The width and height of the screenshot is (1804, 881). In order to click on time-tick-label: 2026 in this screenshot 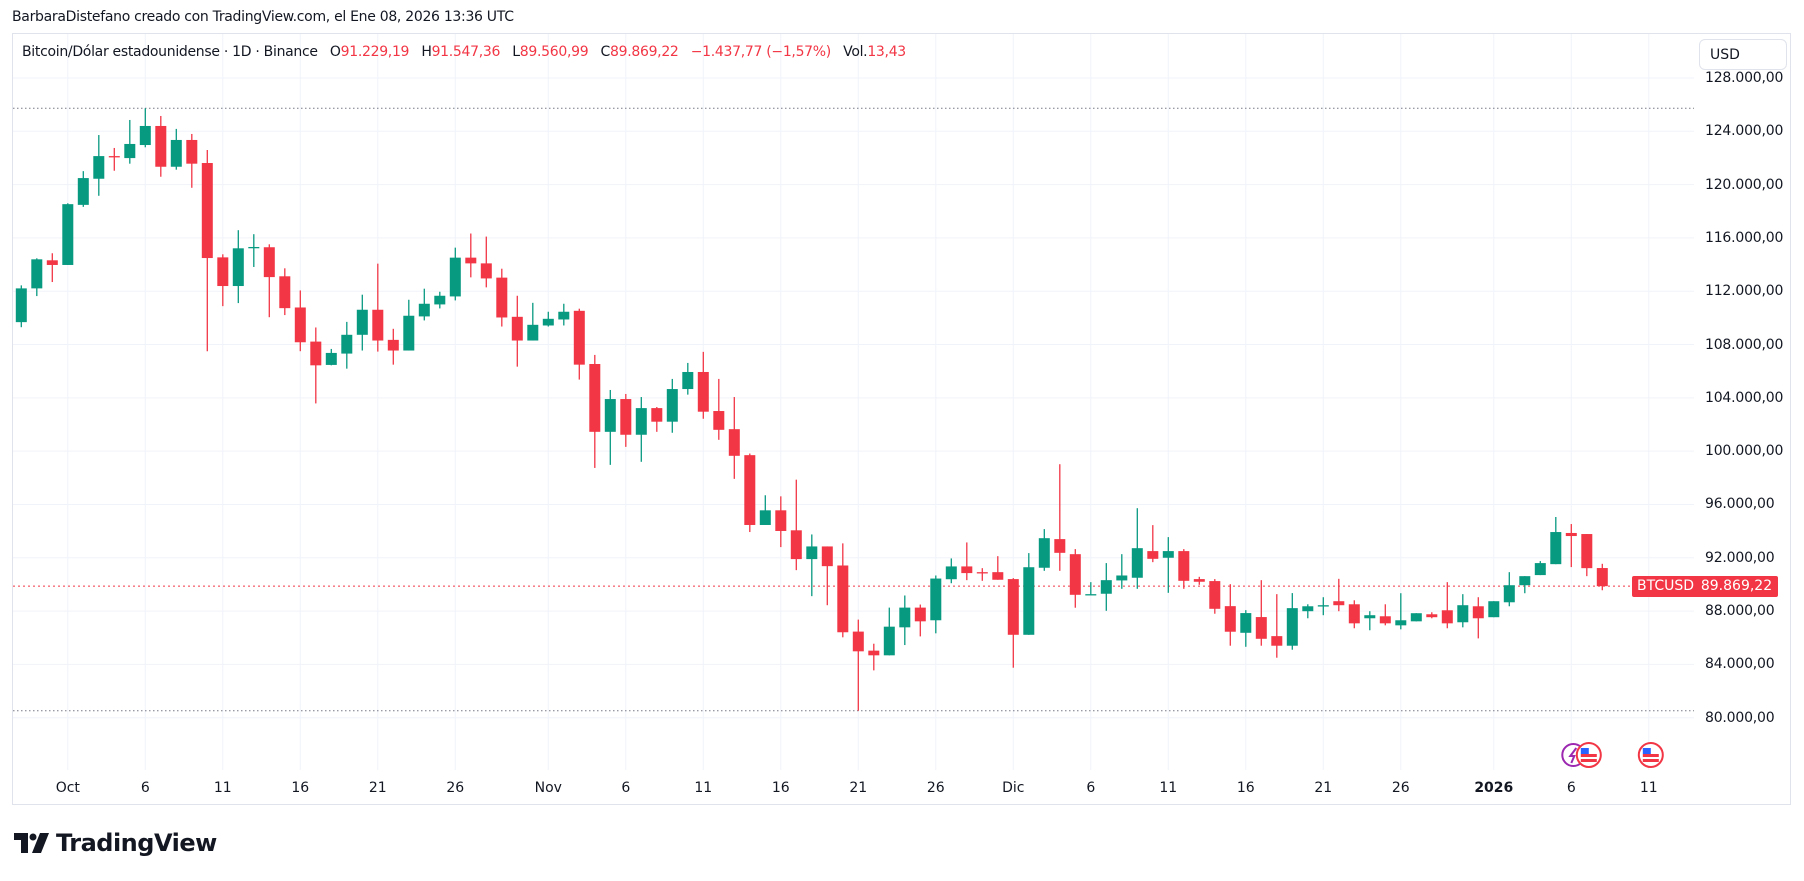, I will do `click(1494, 788)`.